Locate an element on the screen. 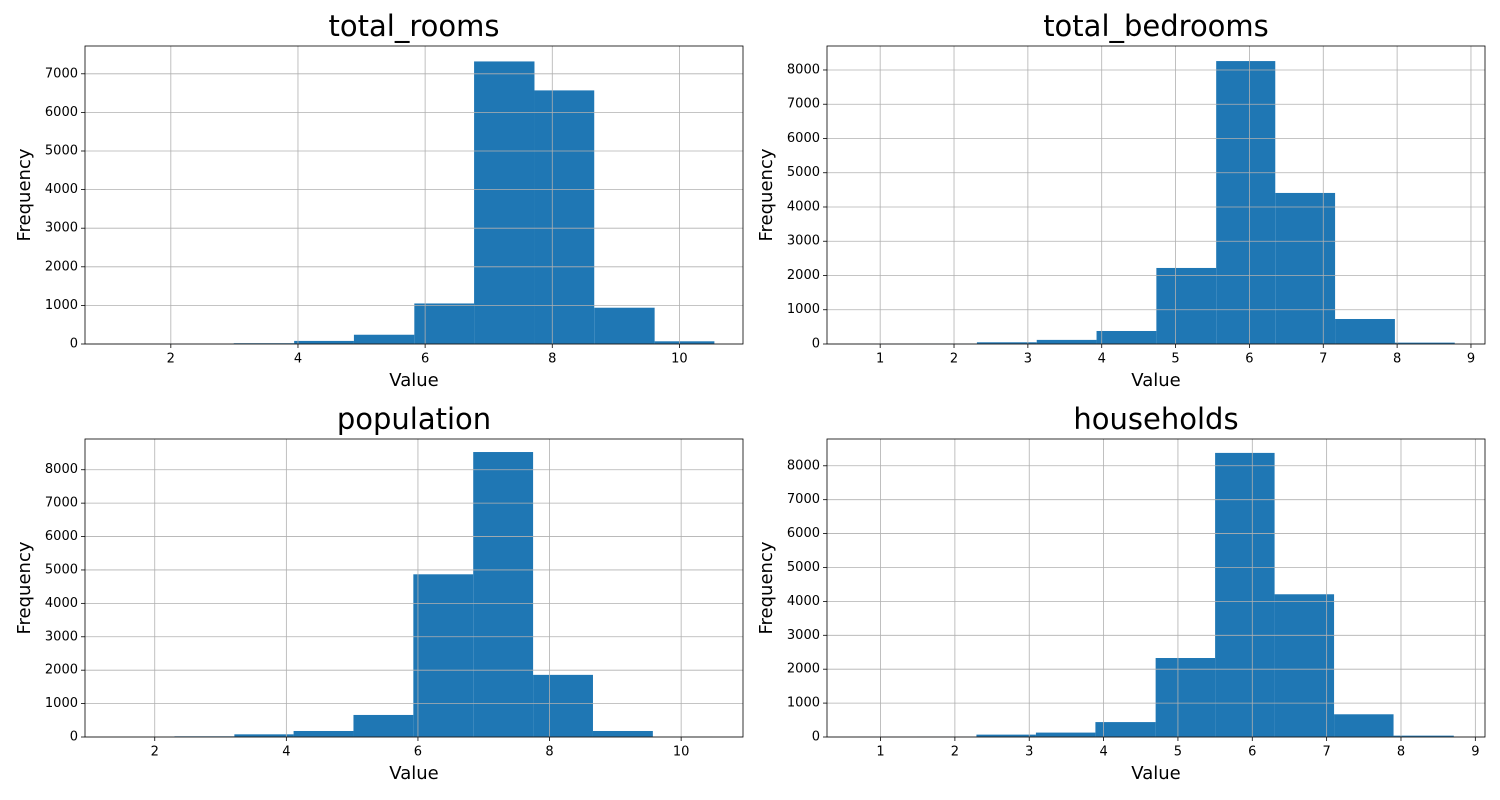 This screenshot has height=800, width=1500. chart-title: total_rooms is located at coordinates (414, 26).